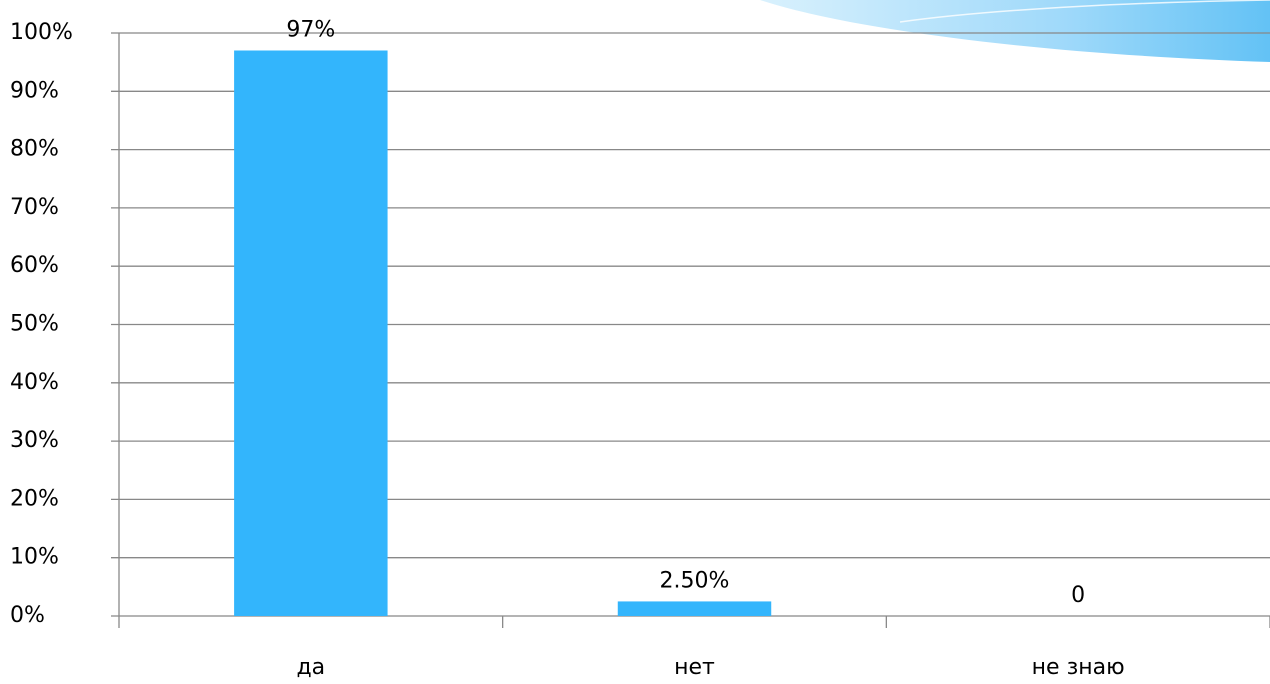 Image resolution: width=1270 pixels, height=684 pixels. I want to click on y-tick-label: 20%, so click(34, 498).